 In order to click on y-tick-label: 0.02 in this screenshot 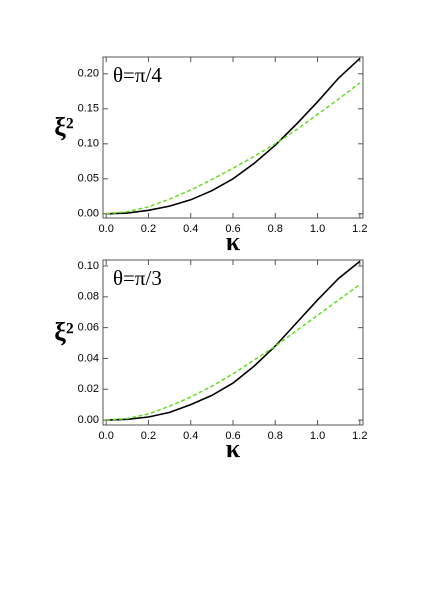, I will do `click(88, 389)`.